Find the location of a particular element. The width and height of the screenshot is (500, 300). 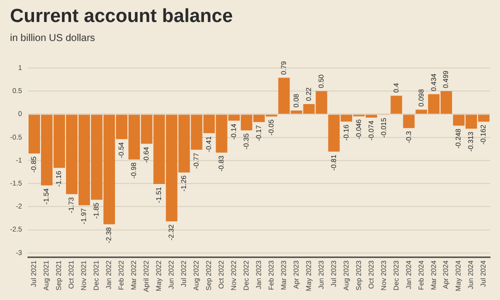

chart-title: Current account balance is located at coordinates (121, 17).